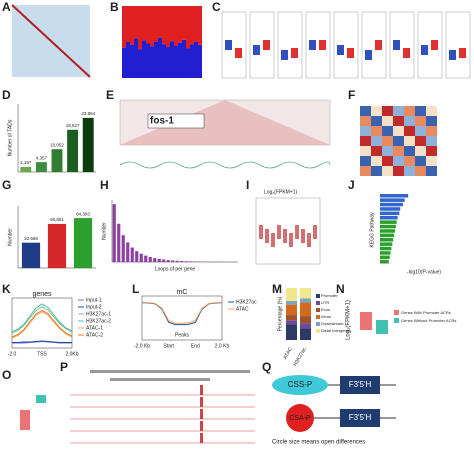 This screenshot has width=474, height=462. I want to click on x-tick-label: ATAC, so click(288, 353).